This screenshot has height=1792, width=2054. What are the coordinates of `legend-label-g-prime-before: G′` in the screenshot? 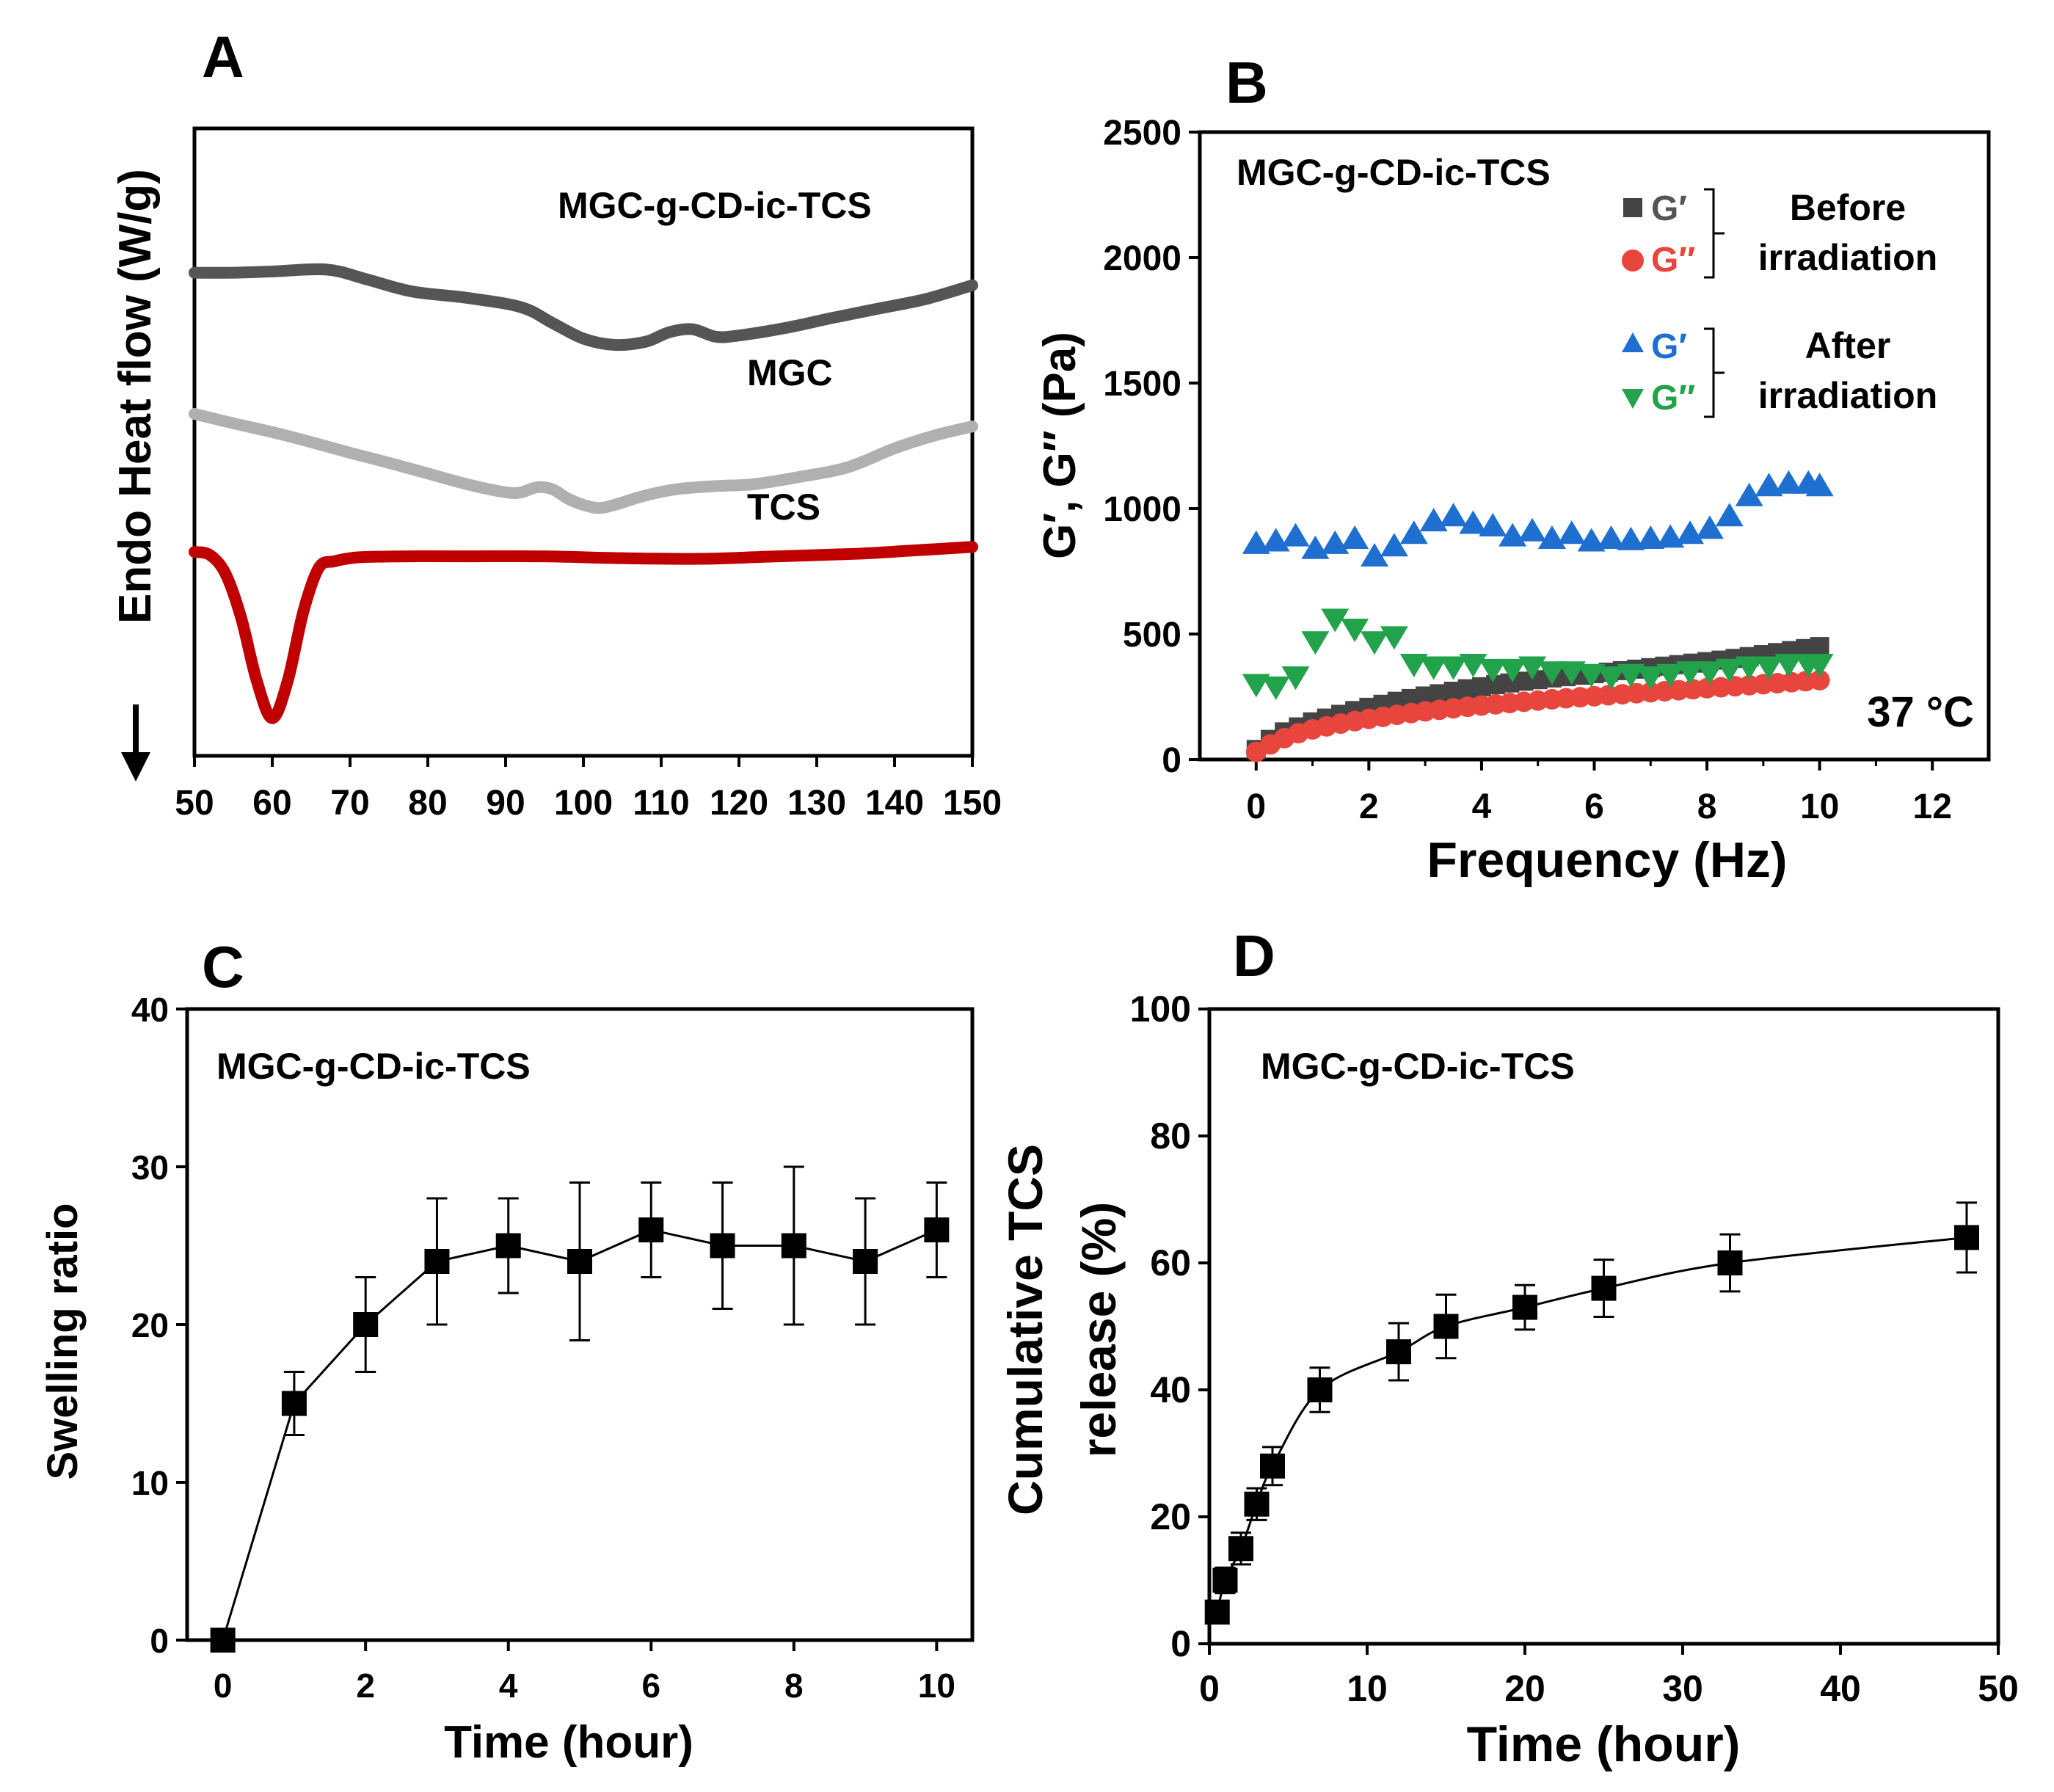 It's located at (1669, 208).